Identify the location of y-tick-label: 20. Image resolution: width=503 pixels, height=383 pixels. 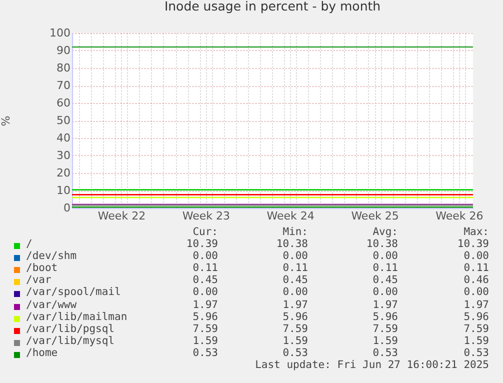
(63, 173).